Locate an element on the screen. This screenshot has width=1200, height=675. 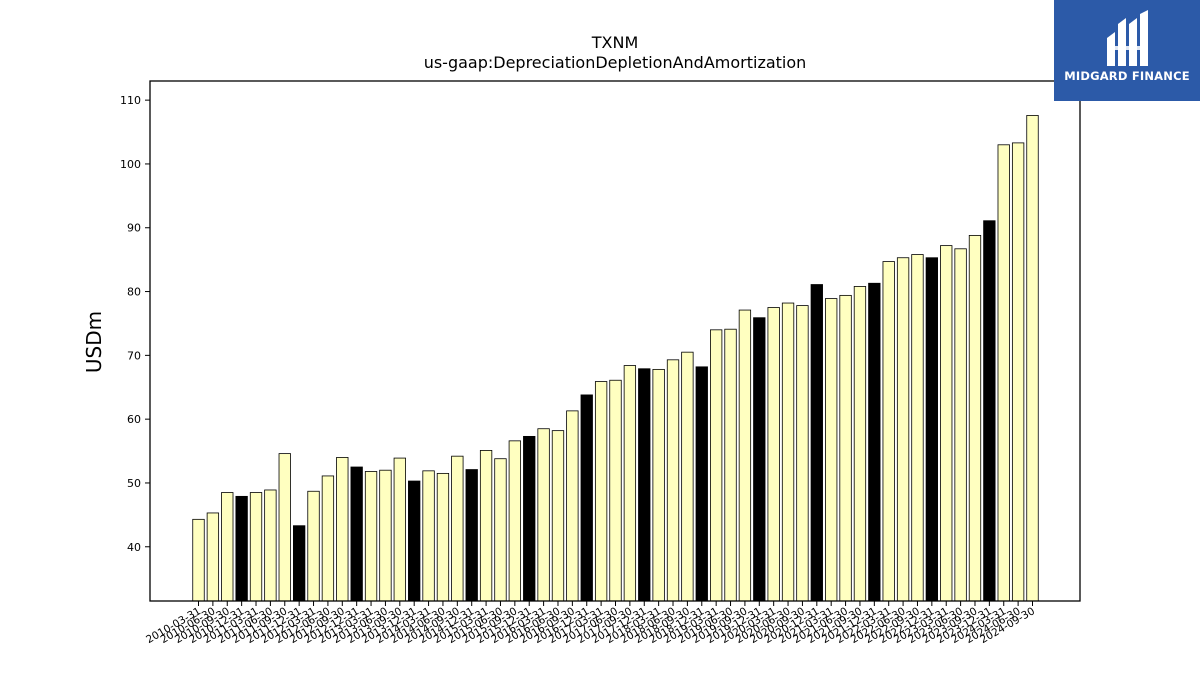
y-tick-label: 80 is located at coordinates (134, 292).